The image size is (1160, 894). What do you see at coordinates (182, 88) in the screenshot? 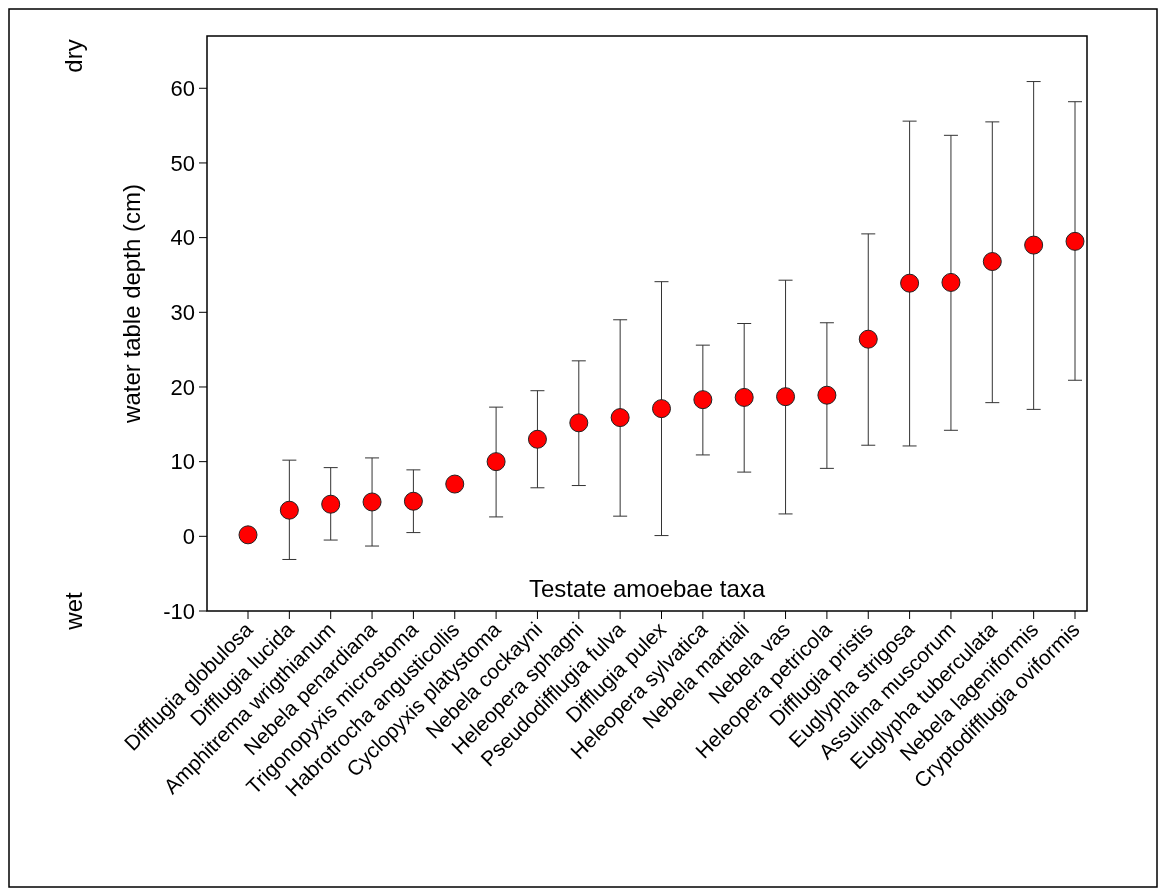
I see `y-tick-label: 60` at bounding box center [182, 88].